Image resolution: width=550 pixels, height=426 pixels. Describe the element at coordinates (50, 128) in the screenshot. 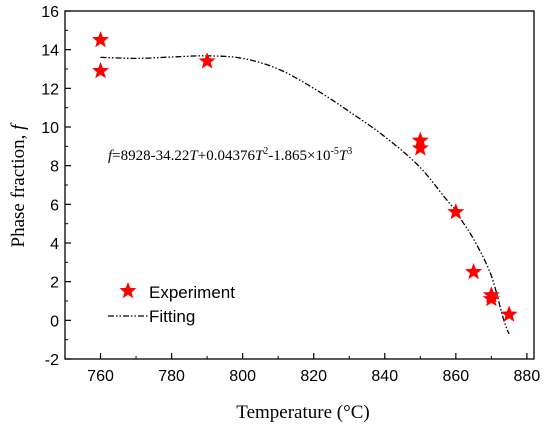

I see `y-tick-label-10: 10` at that location.